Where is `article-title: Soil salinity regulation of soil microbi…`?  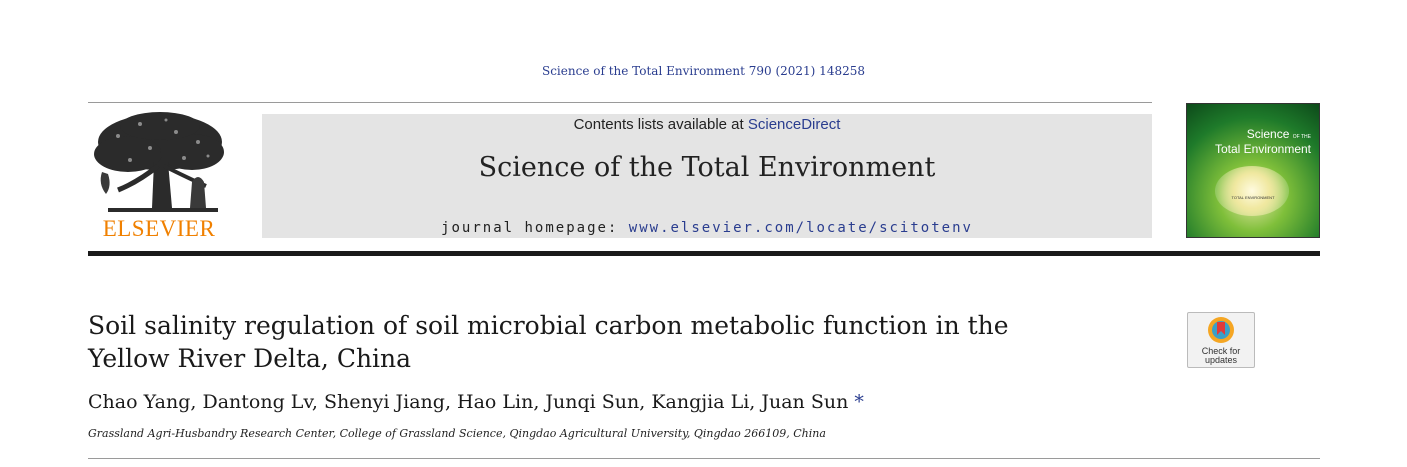
article-title: Soil salinity regulation of soil microbi… is located at coordinates (618, 342).